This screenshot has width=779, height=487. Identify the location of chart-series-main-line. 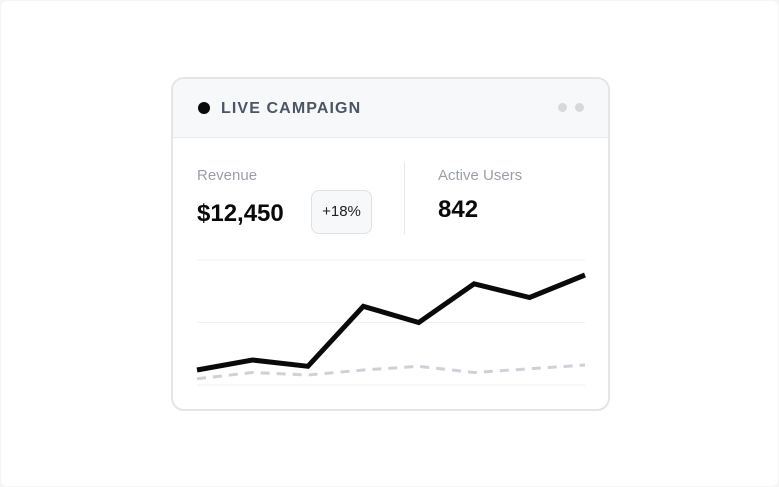
(391, 322).